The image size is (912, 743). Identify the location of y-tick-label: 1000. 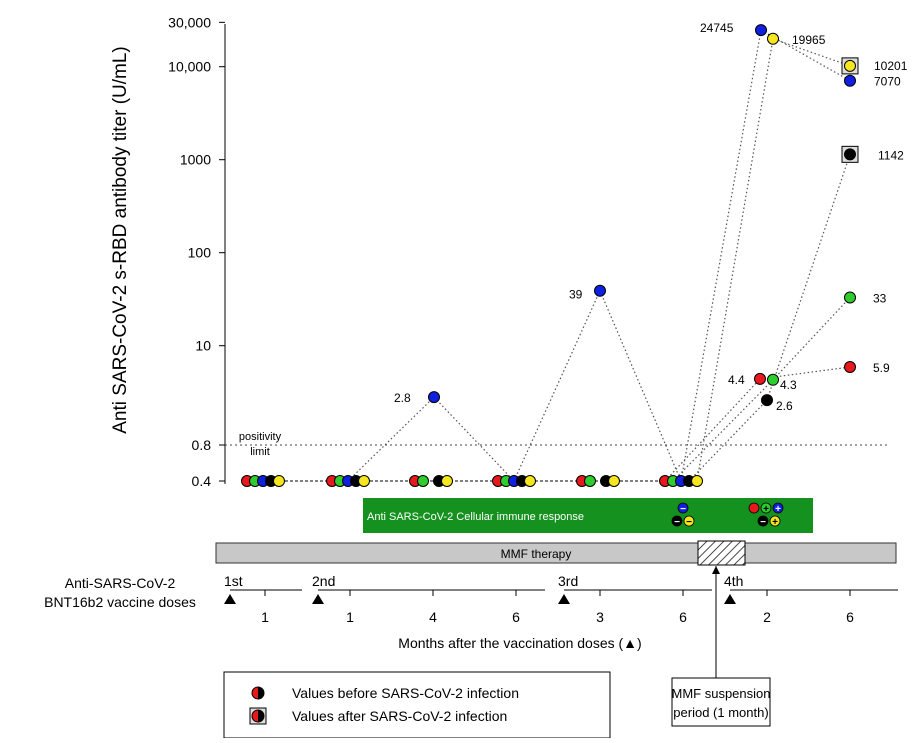
(195, 160).